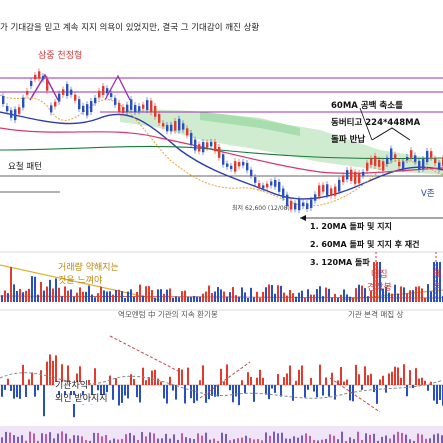  What do you see at coordinates (168, 314) in the screenshot?
I see `inst-reversal-label: 역모멘텀 中 기관의 지속 환기봉` at bounding box center [168, 314].